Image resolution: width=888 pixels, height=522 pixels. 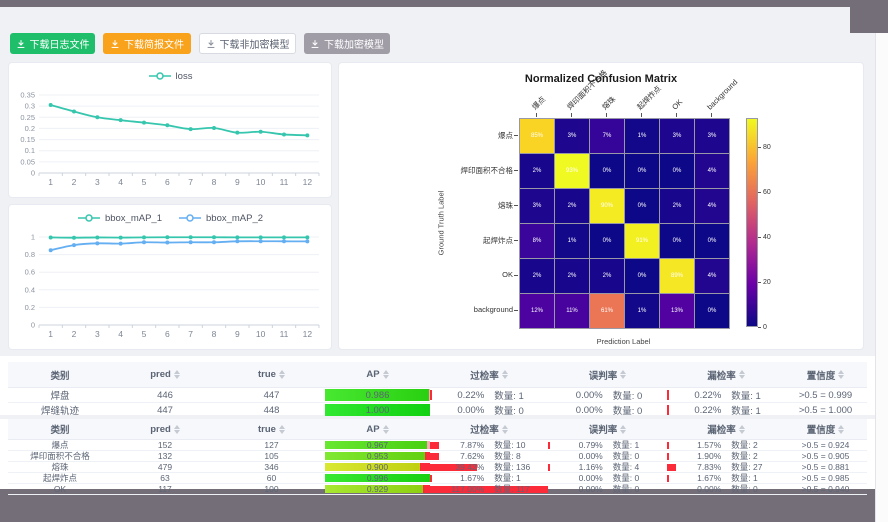 What do you see at coordinates (825, 445) in the screenshot?
I see `confidence-cell-value: >0.5 = 0.924` at bounding box center [825, 445].